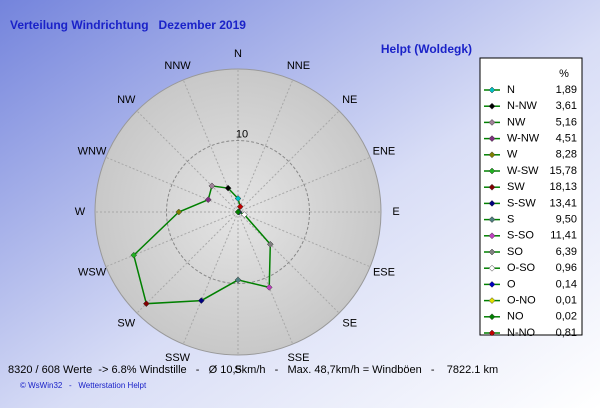  I want to click on legend-label: N, so click(511, 90).